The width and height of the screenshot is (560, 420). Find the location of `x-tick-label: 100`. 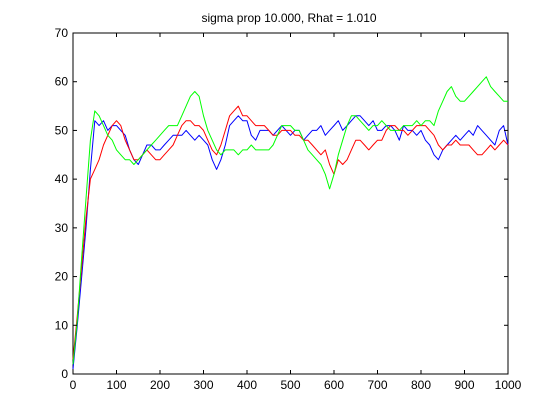

x-tick-label: 100 is located at coordinates (116, 385).